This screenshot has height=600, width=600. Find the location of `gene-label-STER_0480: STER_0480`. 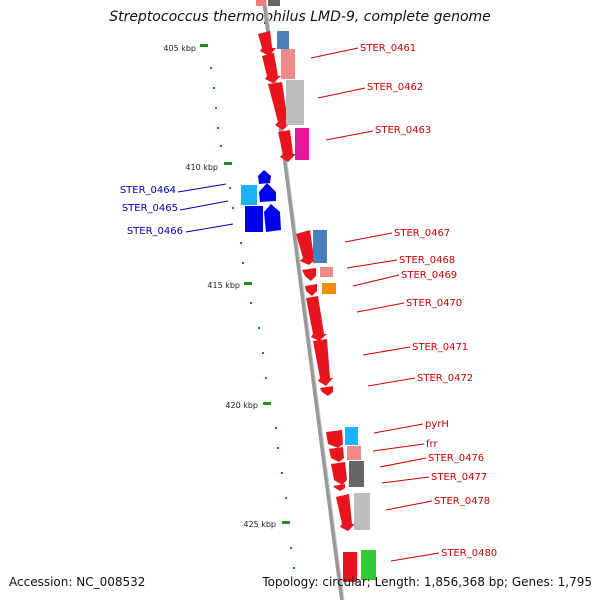

gene-label-STER_0480: STER_0480 is located at coordinates (469, 553).